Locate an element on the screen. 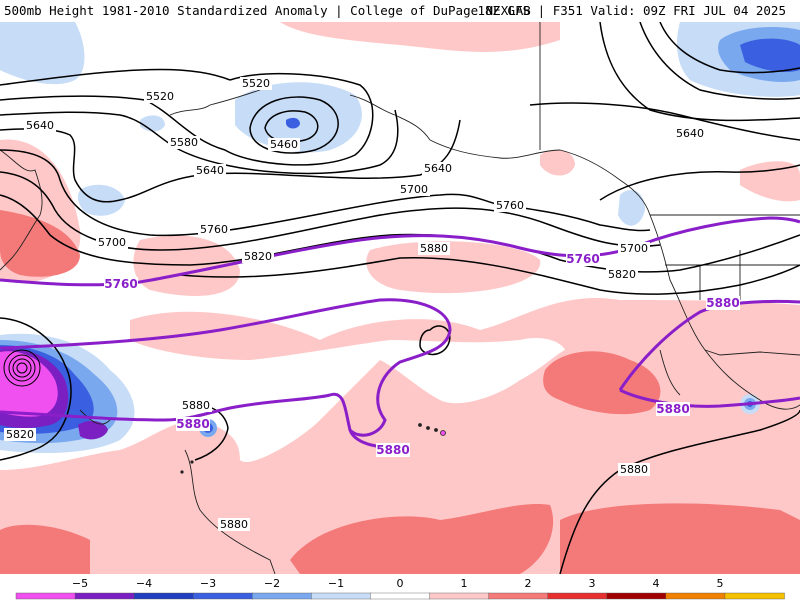  colorbar-tick-label: 5 is located at coordinates (720, 583).